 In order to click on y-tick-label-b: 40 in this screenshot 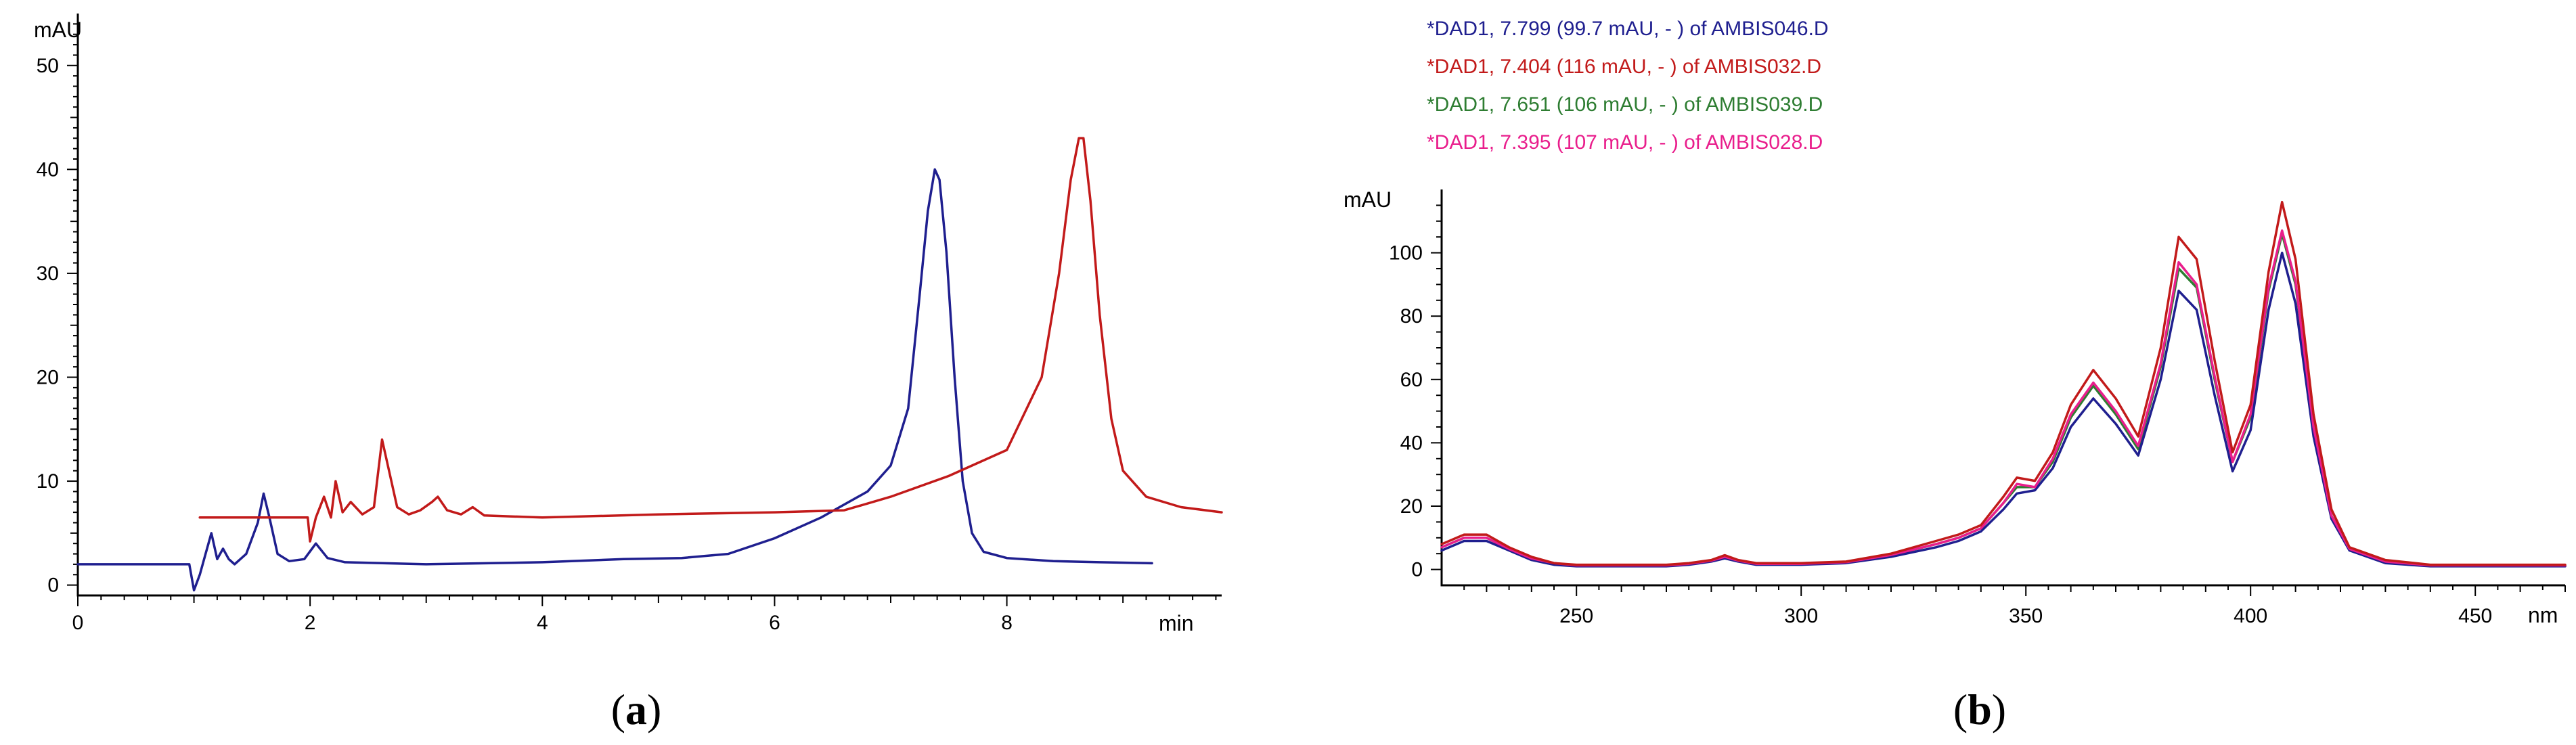, I will do `click(1411, 443)`.